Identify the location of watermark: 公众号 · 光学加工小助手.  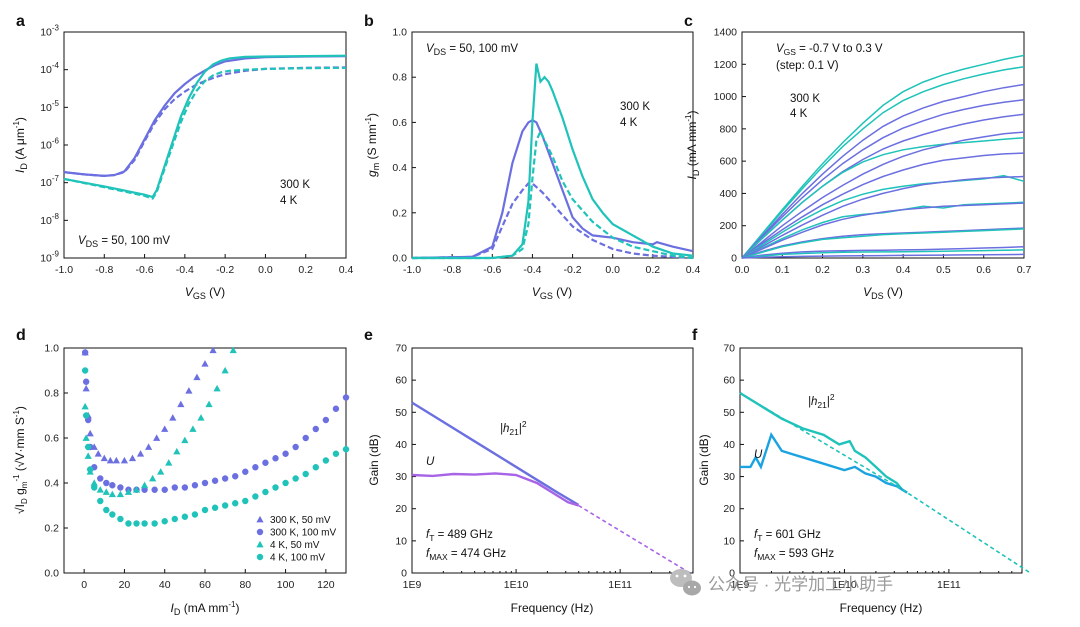
(781, 582).